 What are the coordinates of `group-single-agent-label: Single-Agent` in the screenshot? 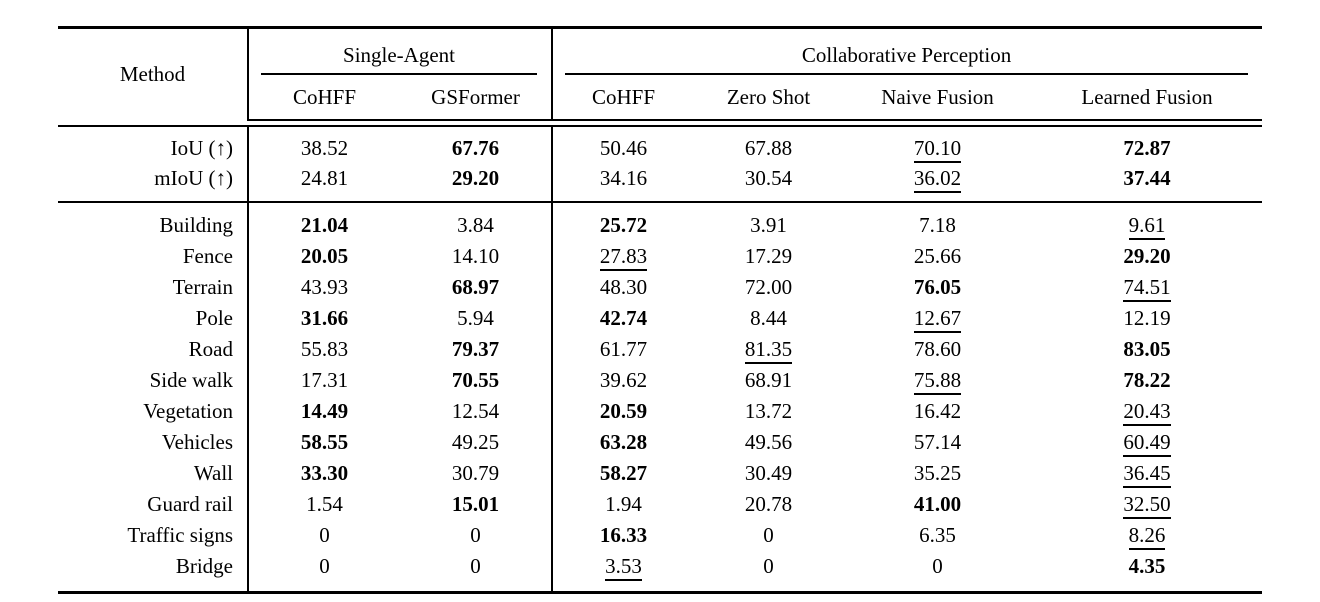 It's located at (399, 54).